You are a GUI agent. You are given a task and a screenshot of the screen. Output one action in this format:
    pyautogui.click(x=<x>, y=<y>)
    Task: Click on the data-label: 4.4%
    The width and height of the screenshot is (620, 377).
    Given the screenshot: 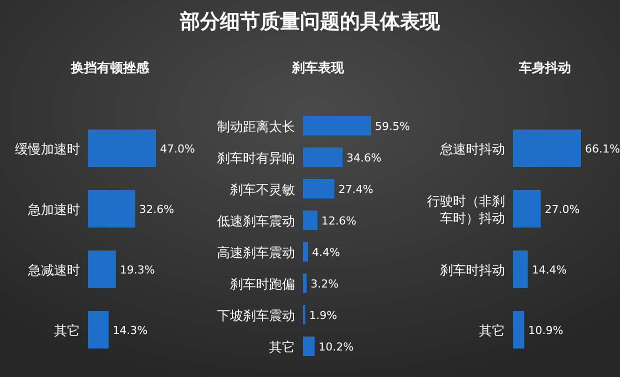 What is the action you would take?
    pyautogui.click(x=326, y=252)
    